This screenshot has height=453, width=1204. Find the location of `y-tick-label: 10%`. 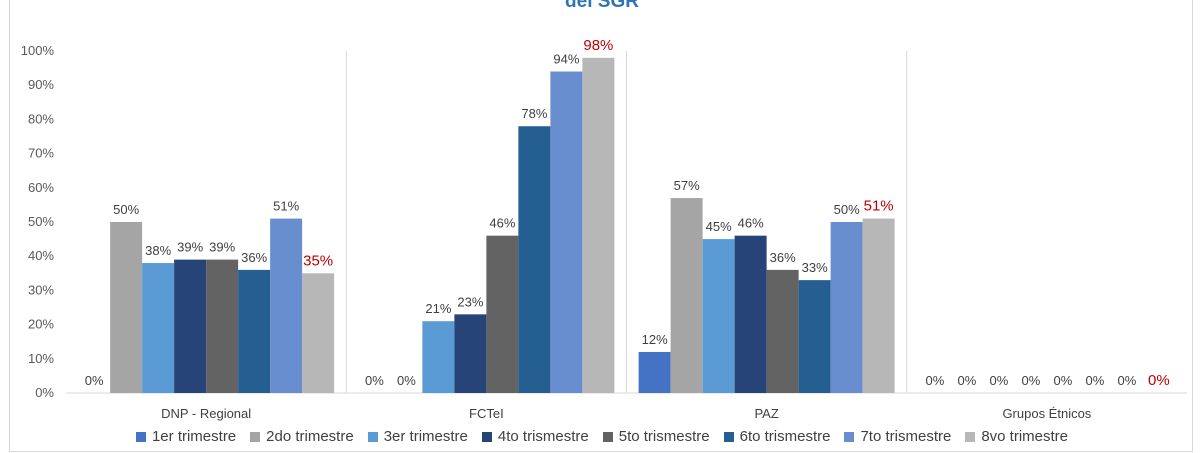

y-tick-label: 10% is located at coordinates (41, 358).